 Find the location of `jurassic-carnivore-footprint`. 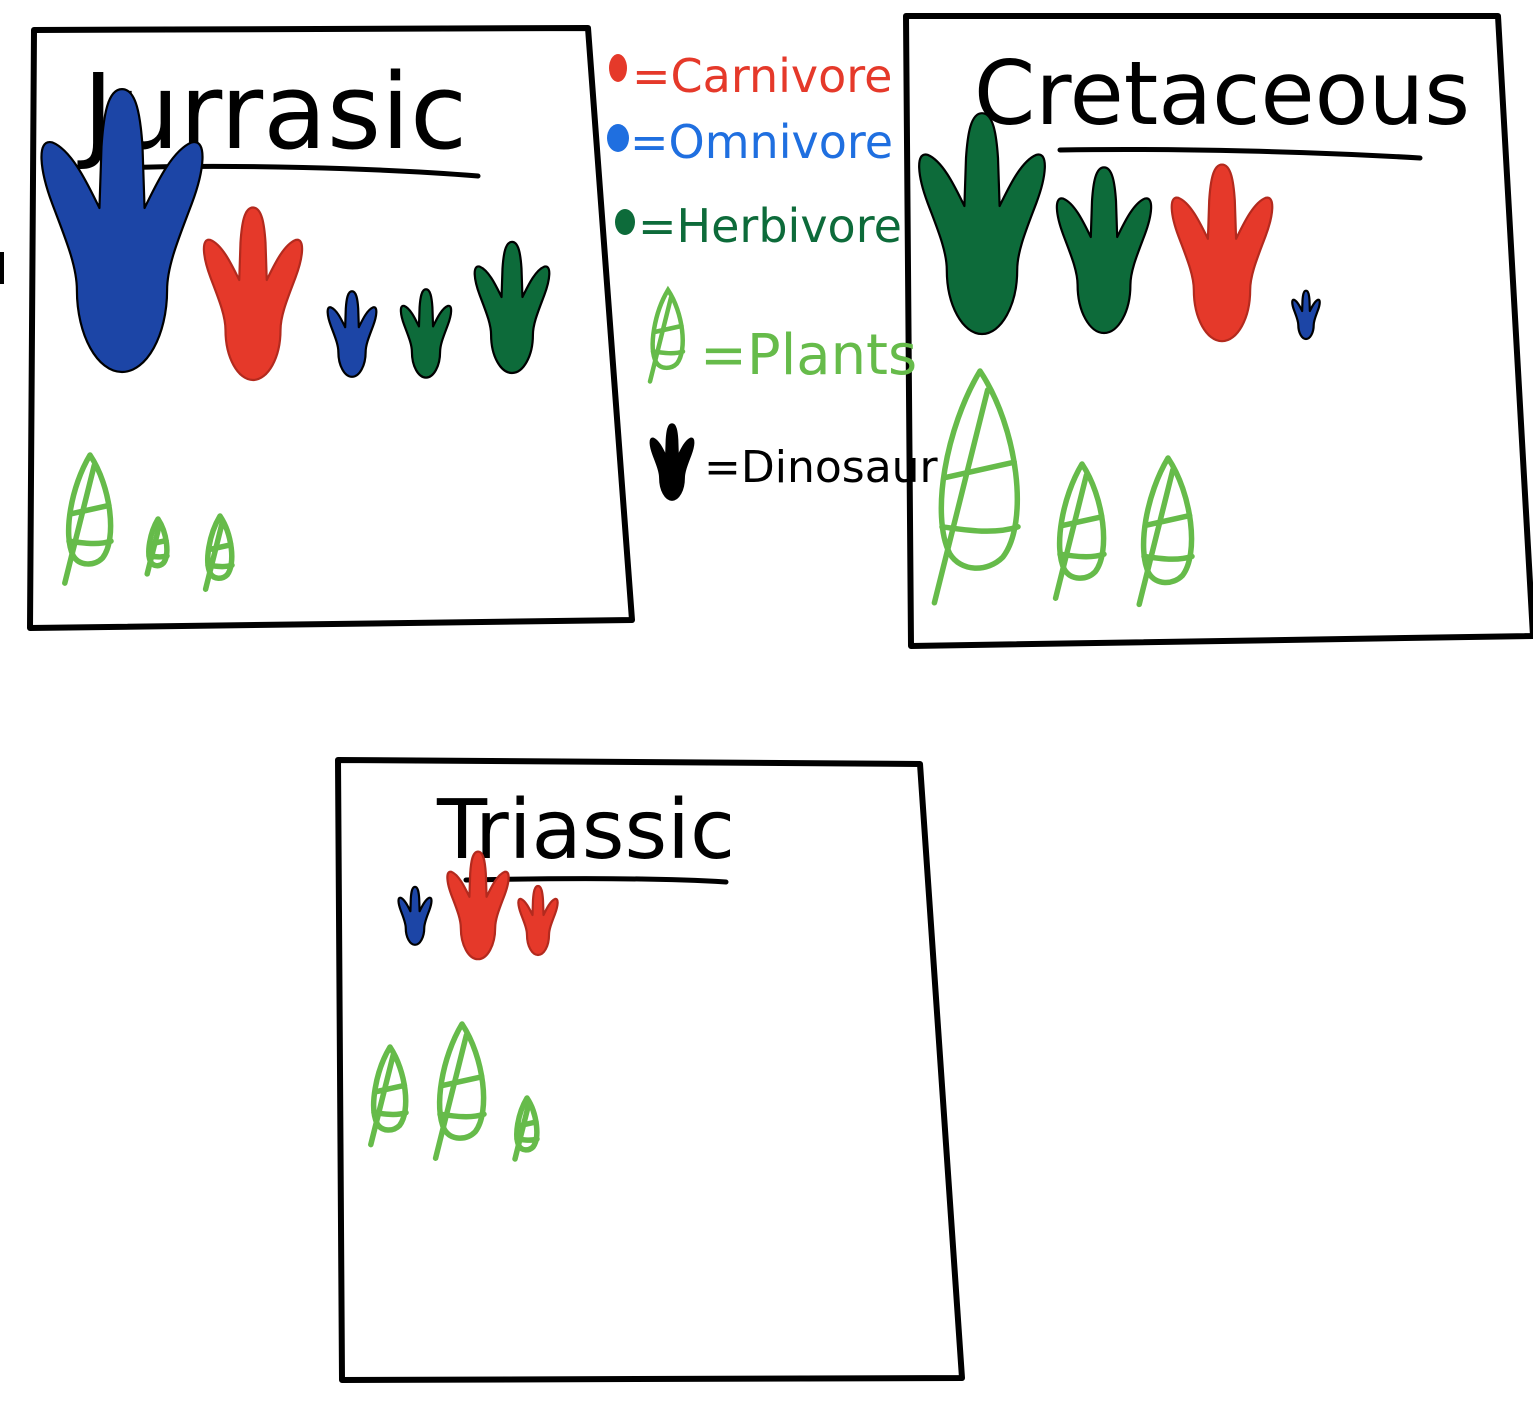

jurassic-carnivore-footprint is located at coordinates (253, 294).